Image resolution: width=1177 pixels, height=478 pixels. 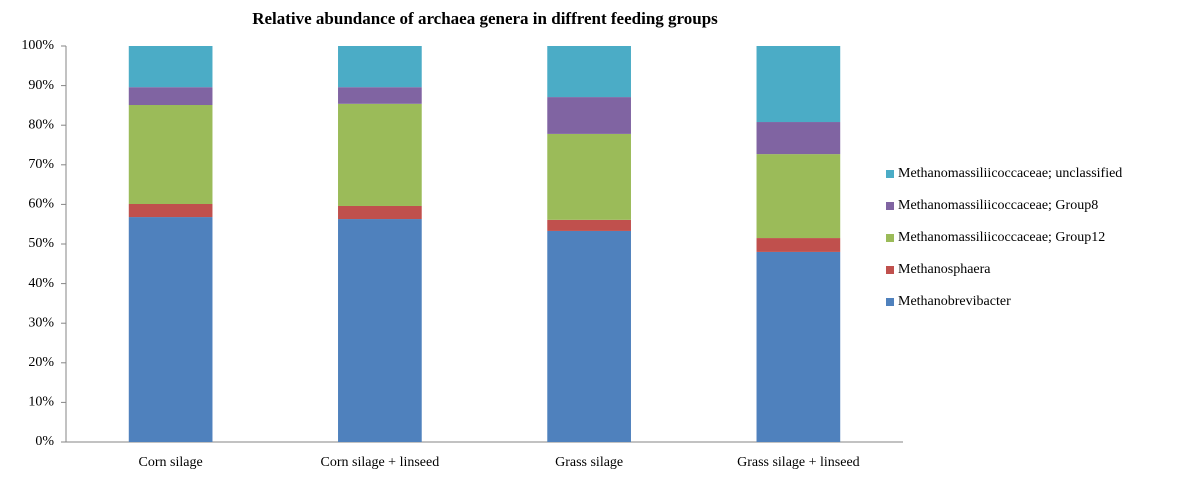 I want to click on legend-label: Methanosphaera, so click(x=944, y=269).